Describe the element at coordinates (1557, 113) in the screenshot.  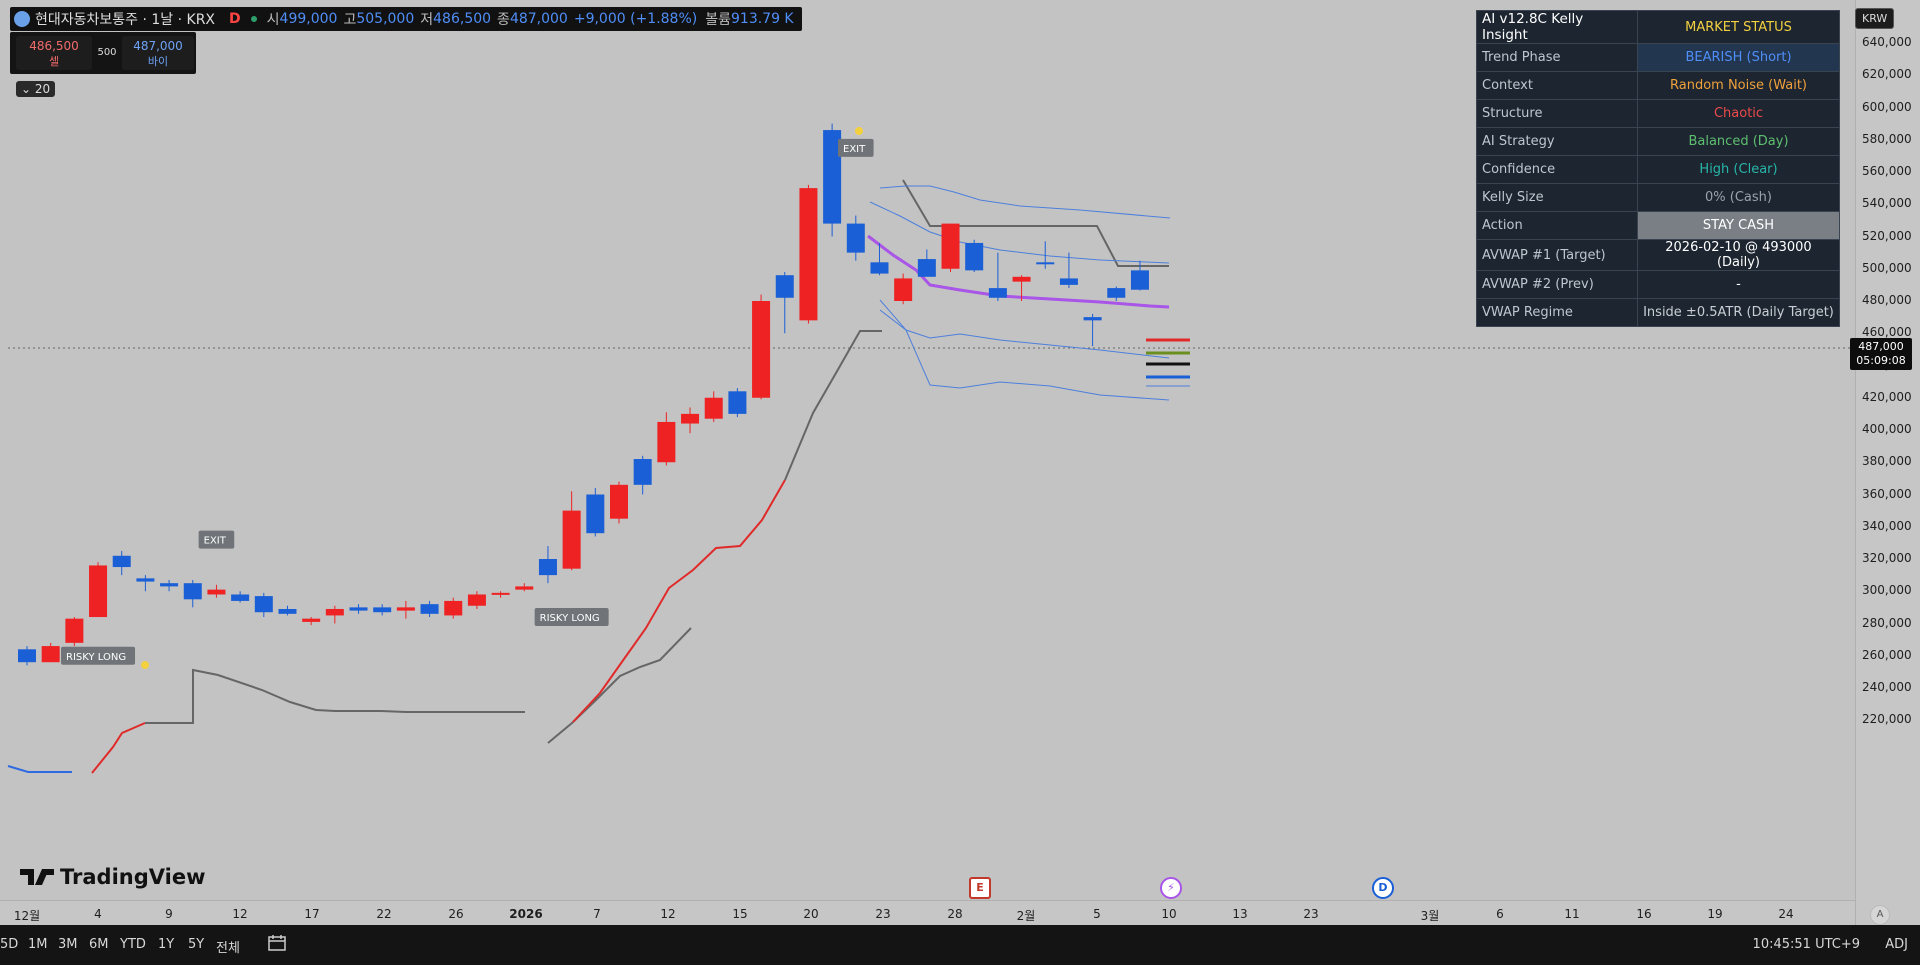
I see `insight-key: Structure` at that location.